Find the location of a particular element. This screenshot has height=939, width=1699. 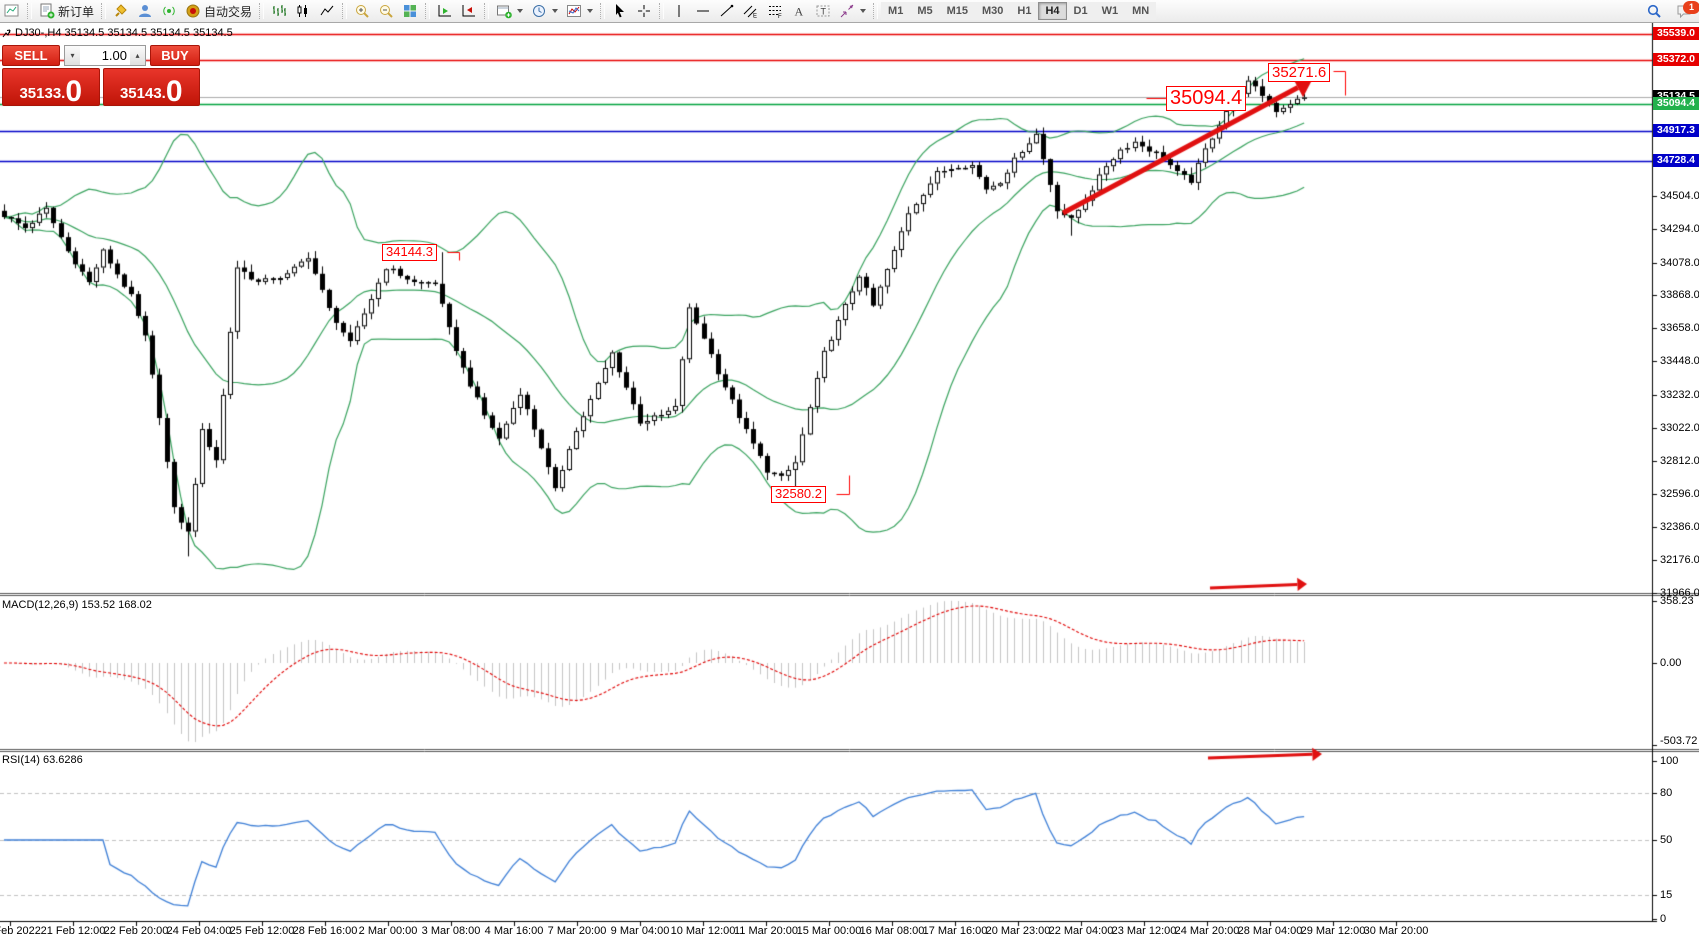

vertical-line-button is located at coordinates (679, 11).